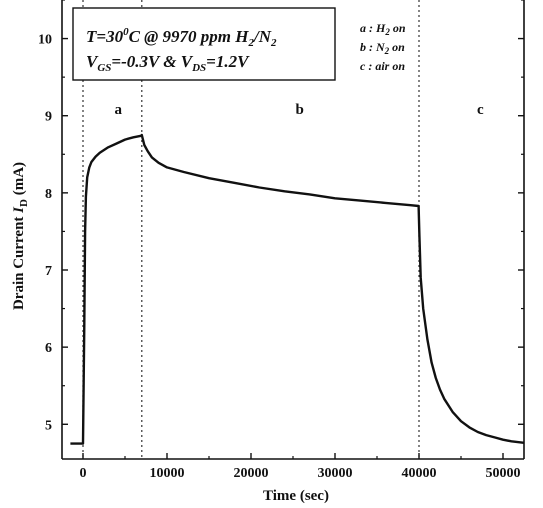  I want to click on legend-entry-b: b : N2 on, so click(382, 48).